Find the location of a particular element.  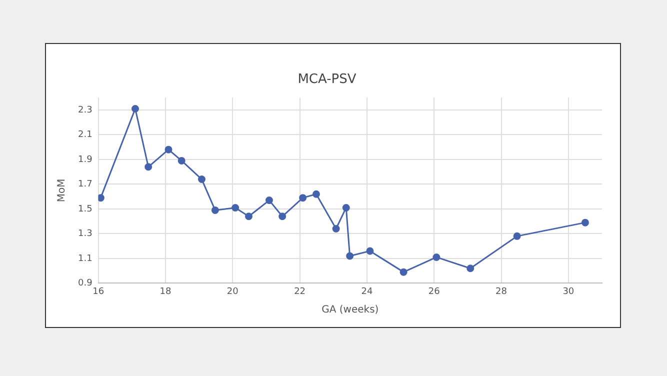

x-tick-label: 26 is located at coordinates (434, 291).